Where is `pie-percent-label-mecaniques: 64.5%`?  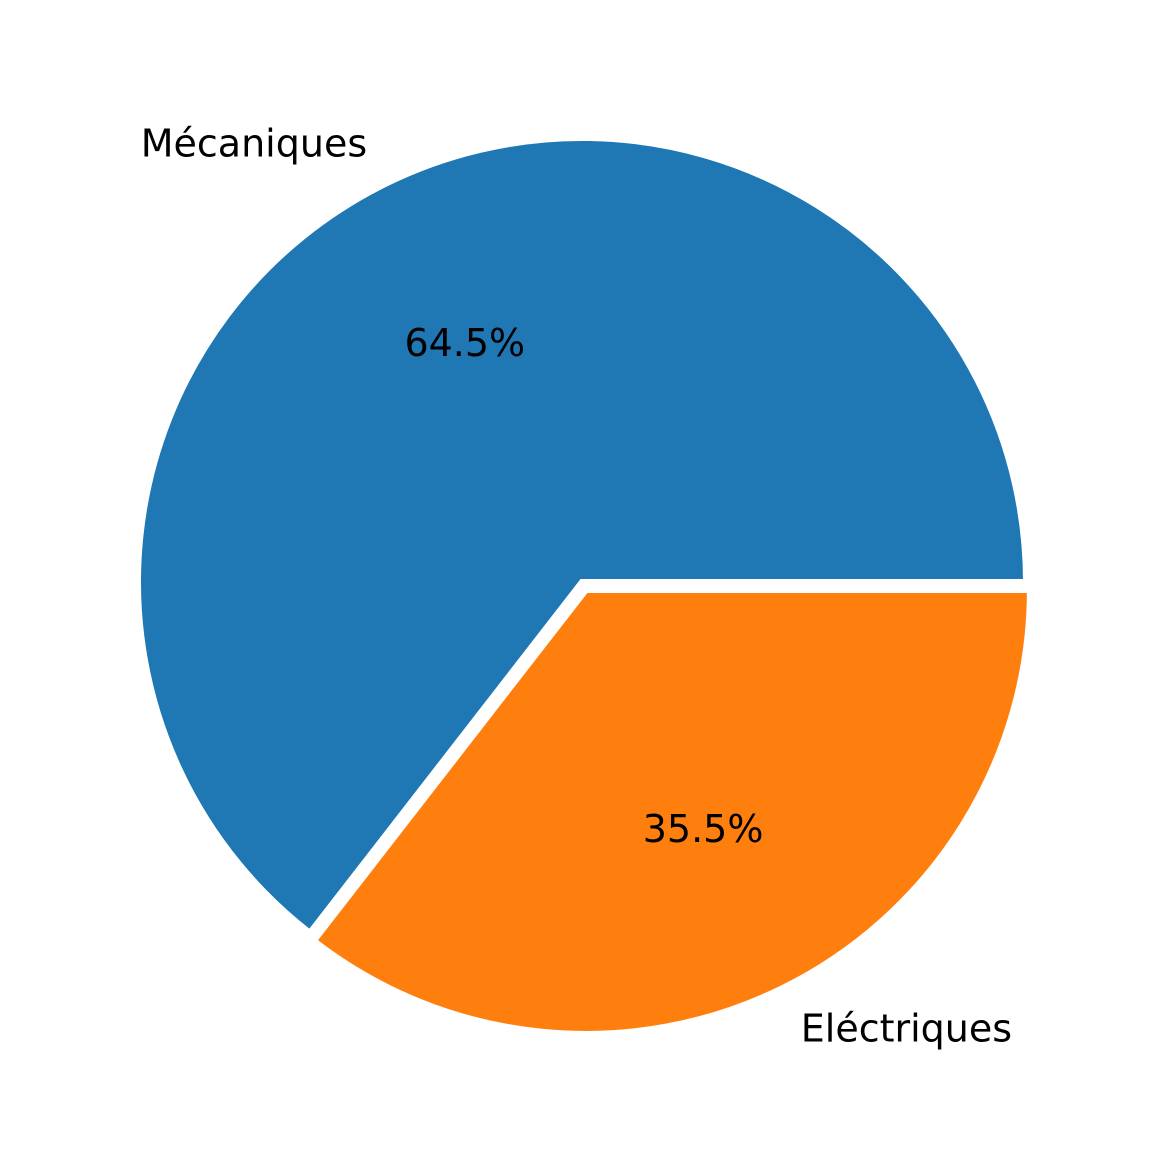
pie-percent-label-mecaniques: 64.5% is located at coordinates (464, 343).